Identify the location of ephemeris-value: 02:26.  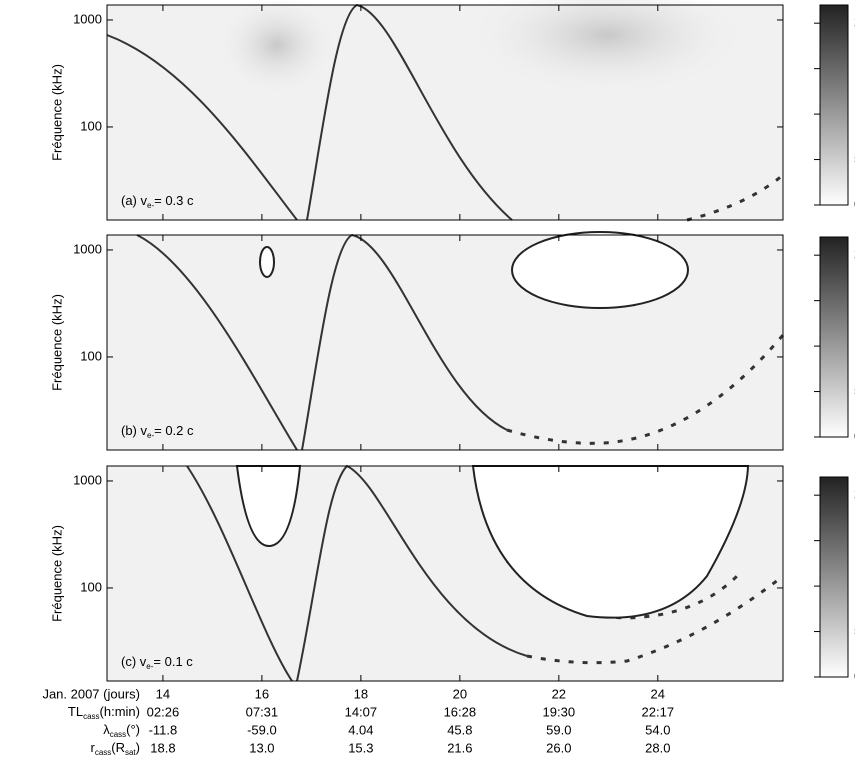
(163, 711).